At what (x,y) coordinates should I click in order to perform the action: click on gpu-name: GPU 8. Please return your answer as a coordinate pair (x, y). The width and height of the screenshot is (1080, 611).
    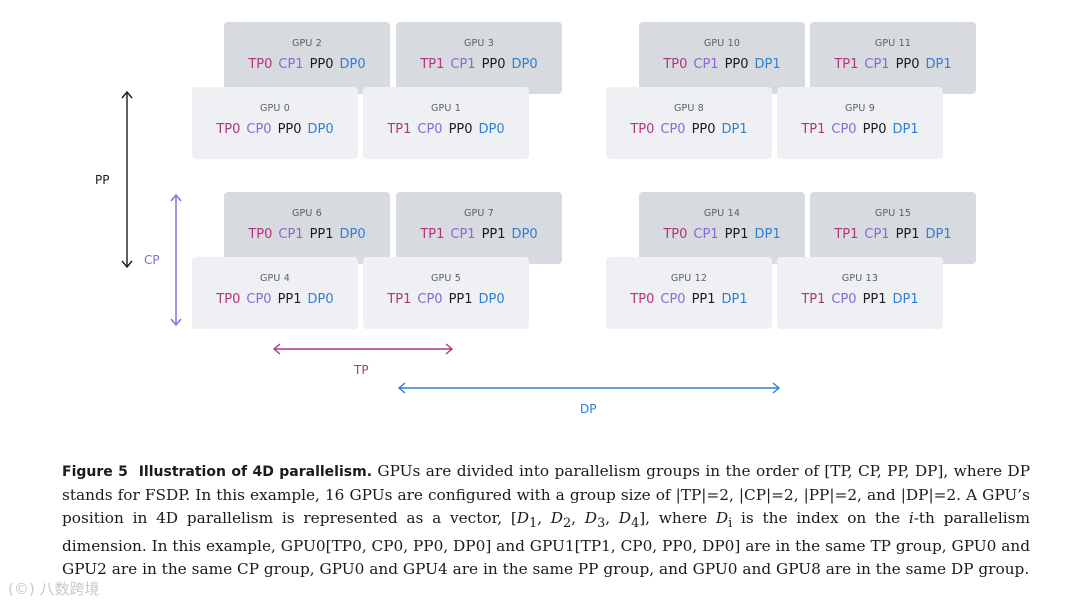
    Looking at the image, I should click on (689, 108).